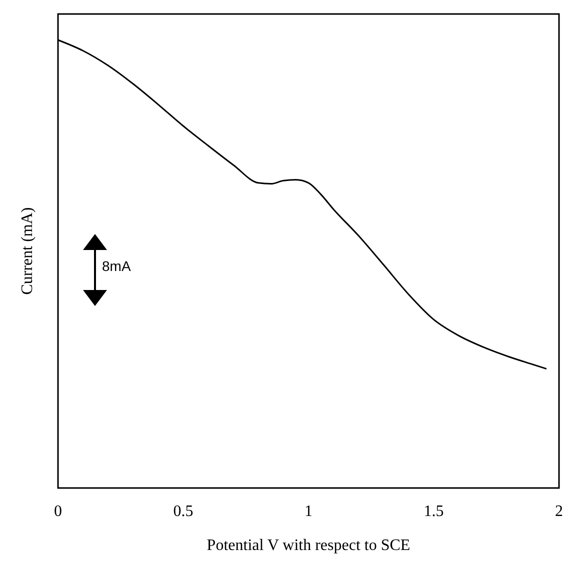 This screenshot has width=587, height=577. I want to click on x-tick-label: 2, so click(559, 511).